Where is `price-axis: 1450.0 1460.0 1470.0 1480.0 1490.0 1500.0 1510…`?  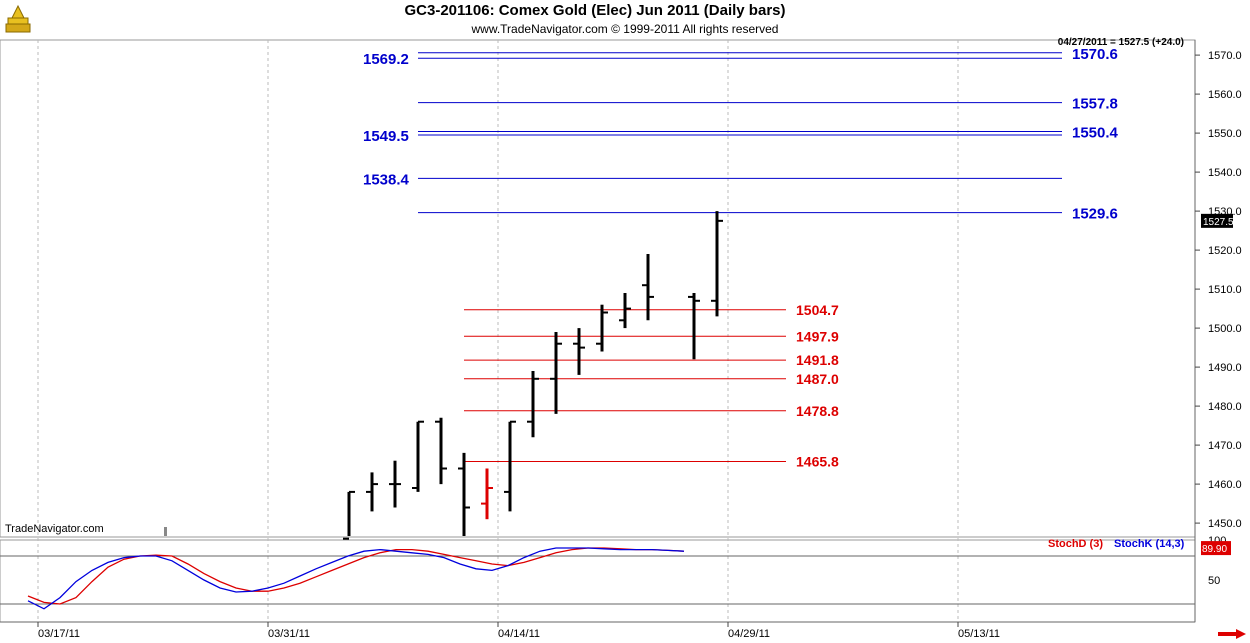 price-axis: 1450.0 1460.0 1470.0 1480.0 1490.0 1500.0 1510… is located at coordinates (1218, 290).